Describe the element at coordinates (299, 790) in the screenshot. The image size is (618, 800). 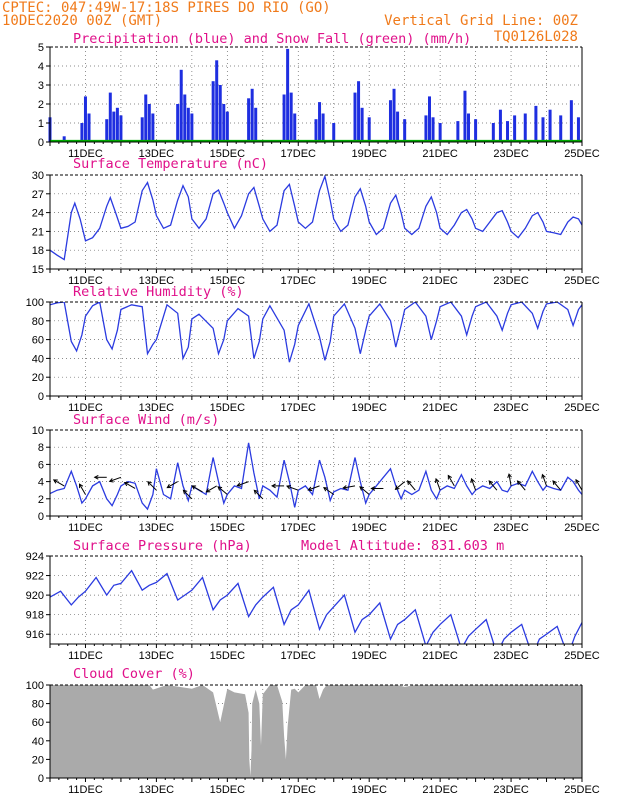
I see `cloud-xtick-label: 17DEC` at that location.